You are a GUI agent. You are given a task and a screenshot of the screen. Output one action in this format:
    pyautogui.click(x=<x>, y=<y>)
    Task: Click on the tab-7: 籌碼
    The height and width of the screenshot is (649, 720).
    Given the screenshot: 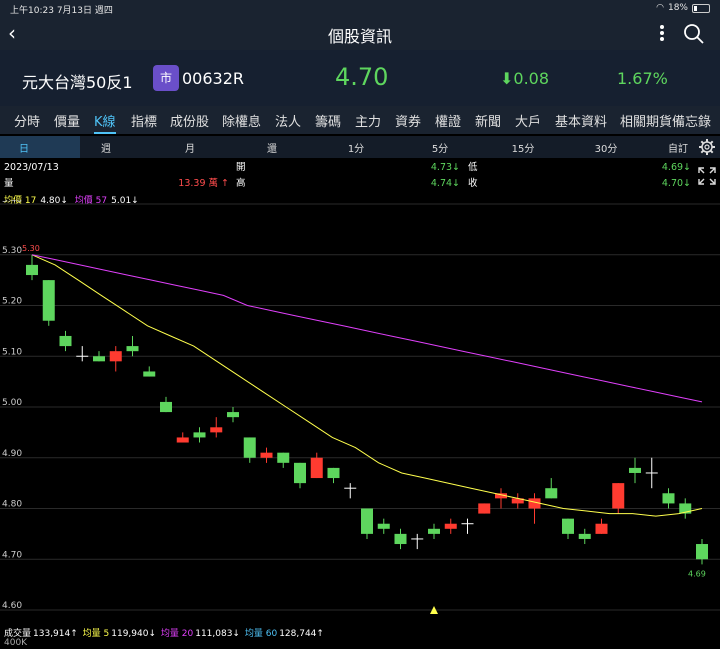 What is the action you would take?
    pyautogui.click(x=328, y=122)
    